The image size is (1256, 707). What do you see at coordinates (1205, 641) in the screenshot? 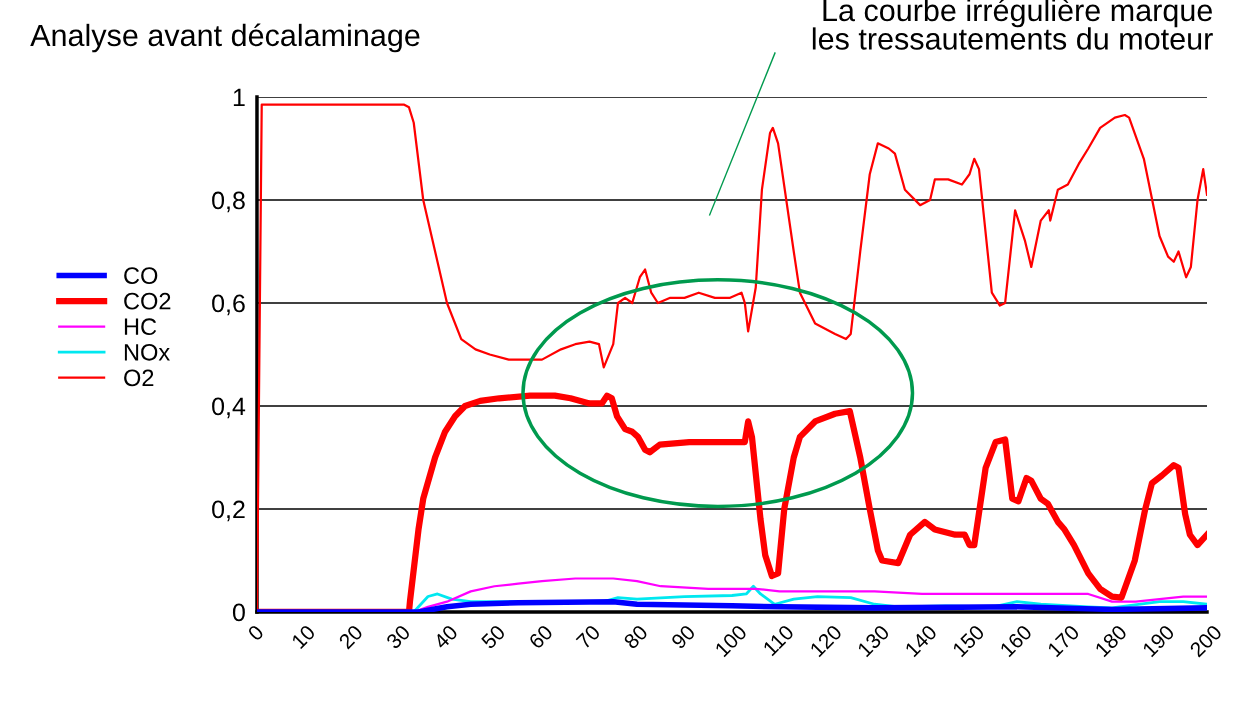
I see `x-tick-label: 200` at bounding box center [1205, 641].